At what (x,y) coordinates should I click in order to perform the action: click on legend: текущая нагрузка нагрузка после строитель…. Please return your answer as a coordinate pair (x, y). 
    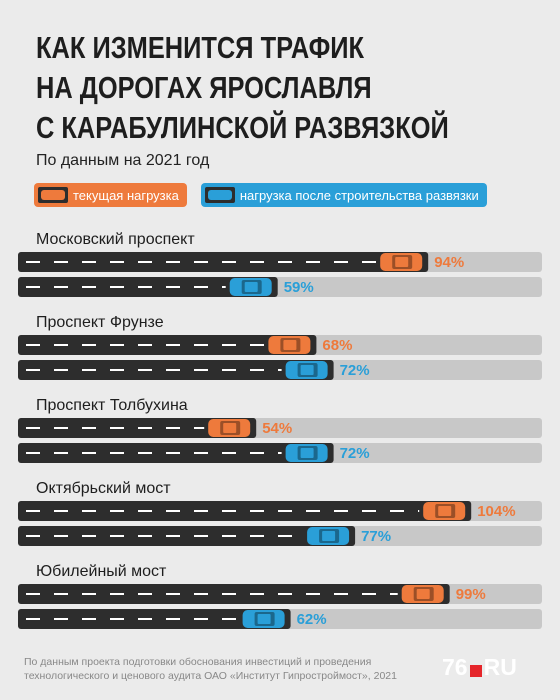
    Looking at the image, I should click on (260, 195).